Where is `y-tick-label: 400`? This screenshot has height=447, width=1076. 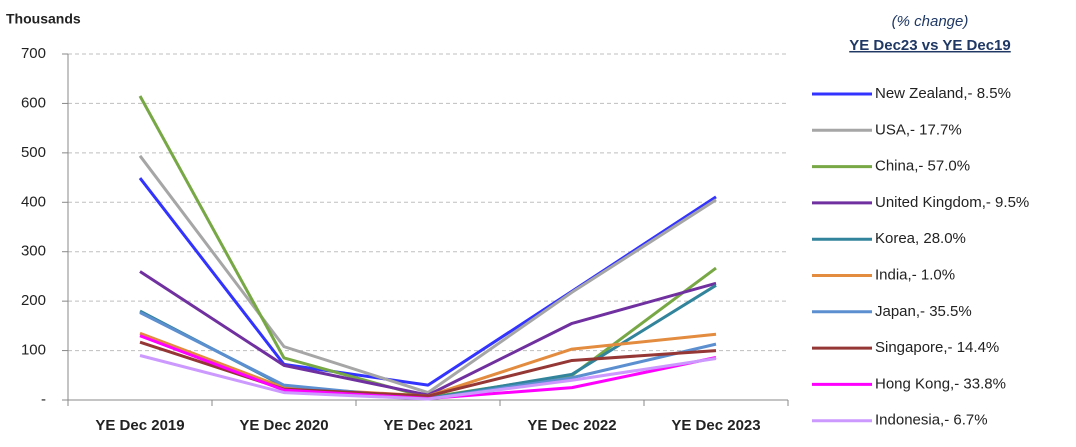 y-tick-label: 400 is located at coordinates (33, 201).